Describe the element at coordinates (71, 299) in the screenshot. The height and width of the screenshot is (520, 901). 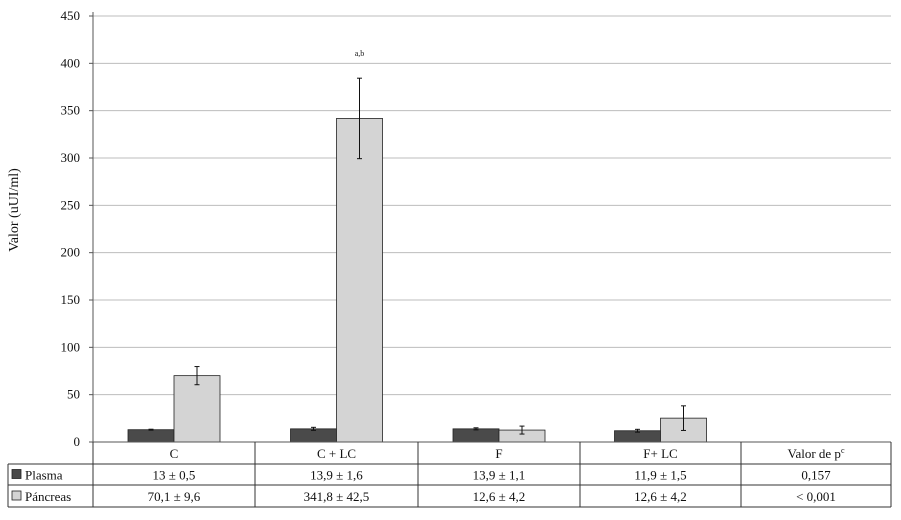
I see `y-tick-label: 150` at that location.